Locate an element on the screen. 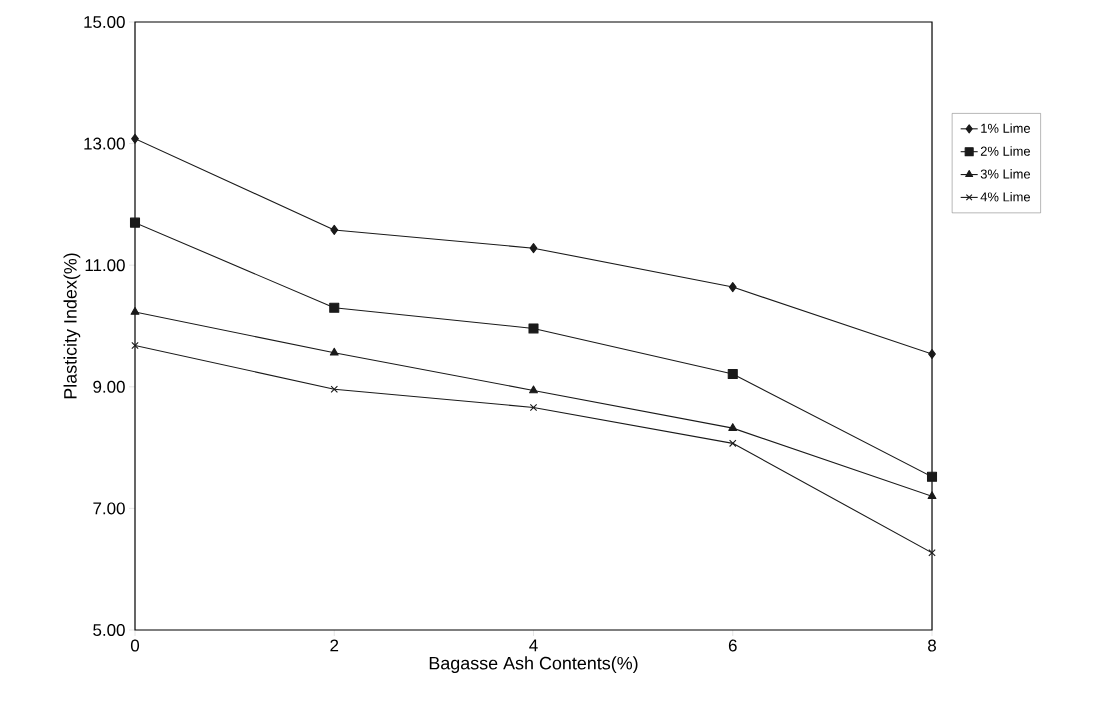  legend-label: 1% Lime is located at coordinates (1006, 128).